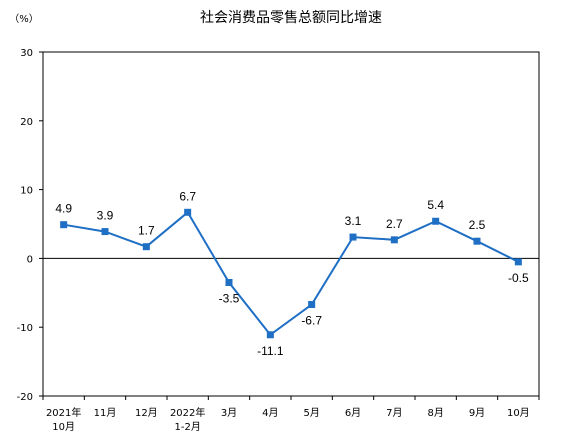 This screenshot has width=583, height=441. What do you see at coordinates (63, 427) in the screenshot?
I see `x-tick-label-line2: 10月` at bounding box center [63, 427].